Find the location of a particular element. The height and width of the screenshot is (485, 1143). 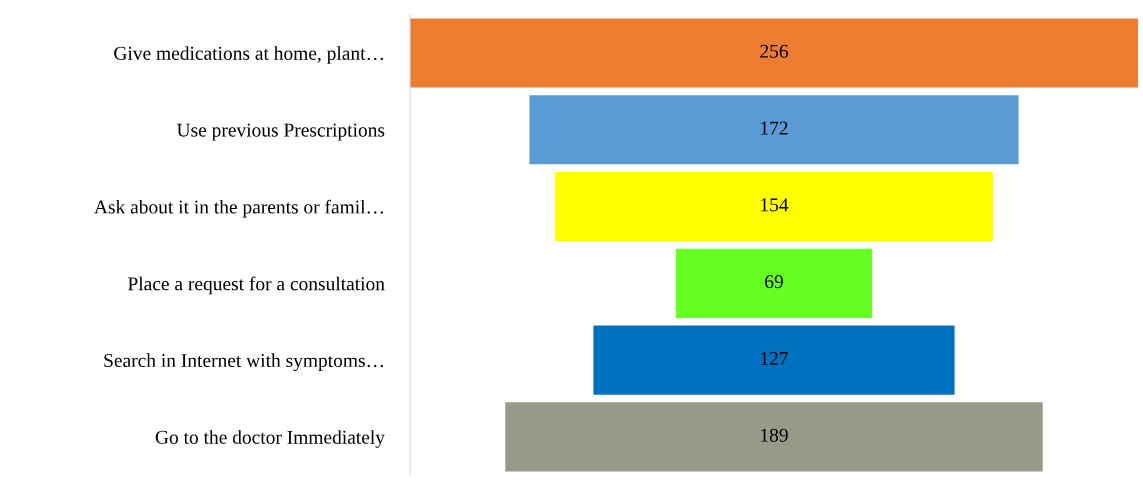

category-label: Go to the doctor Immediately is located at coordinates (270, 439).